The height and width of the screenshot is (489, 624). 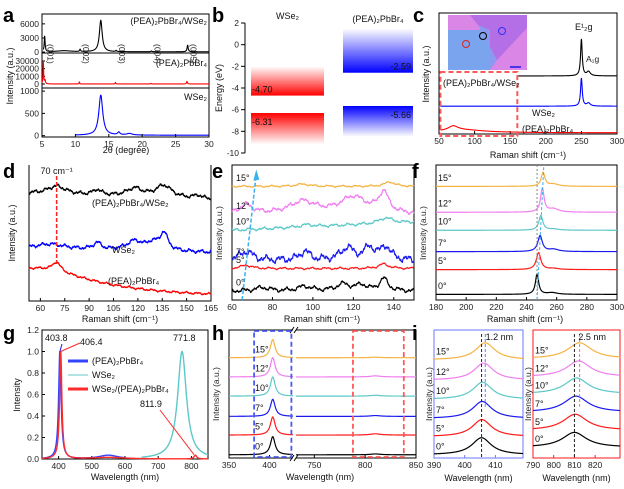 What do you see at coordinates (500, 337) in the screenshot?
I see `shift-annotation: 1.2 nm` at bounding box center [500, 337].